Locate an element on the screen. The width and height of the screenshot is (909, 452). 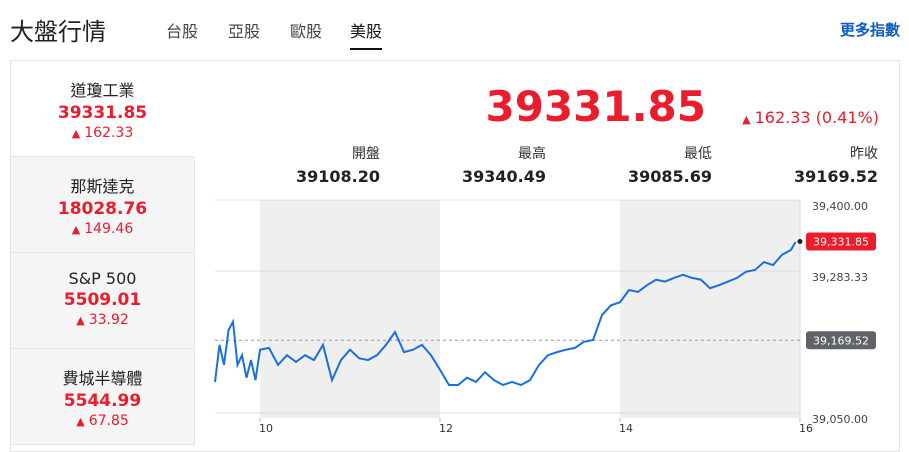
index-item: 那斯達克 18028.76 ▲ 149.46 is located at coordinates (103, 205).